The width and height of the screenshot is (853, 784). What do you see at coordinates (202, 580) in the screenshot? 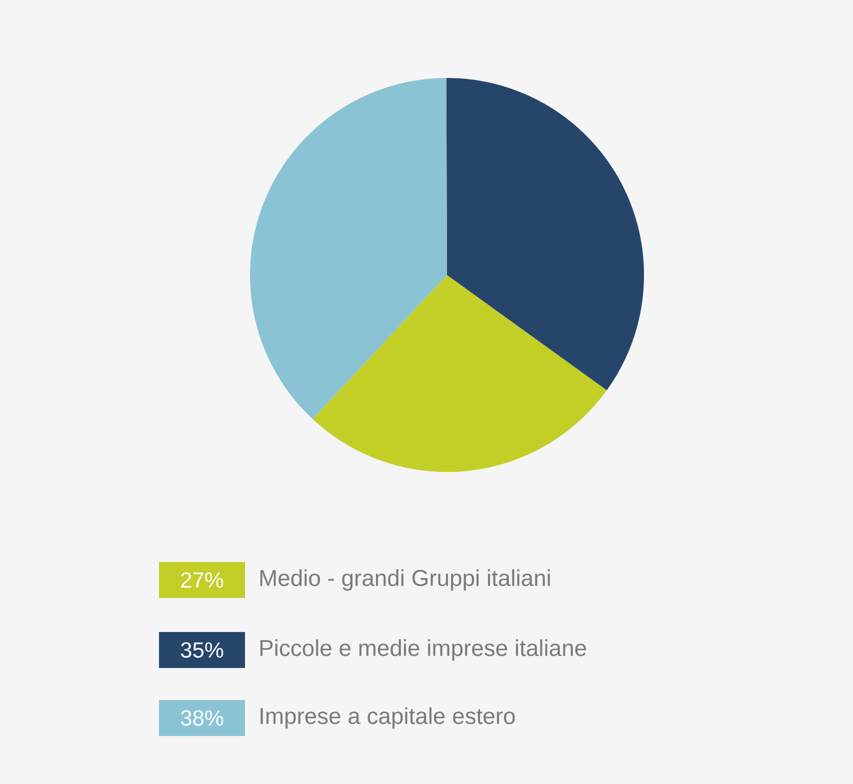
I see `data-label: 27%` at bounding box center [202, 580].